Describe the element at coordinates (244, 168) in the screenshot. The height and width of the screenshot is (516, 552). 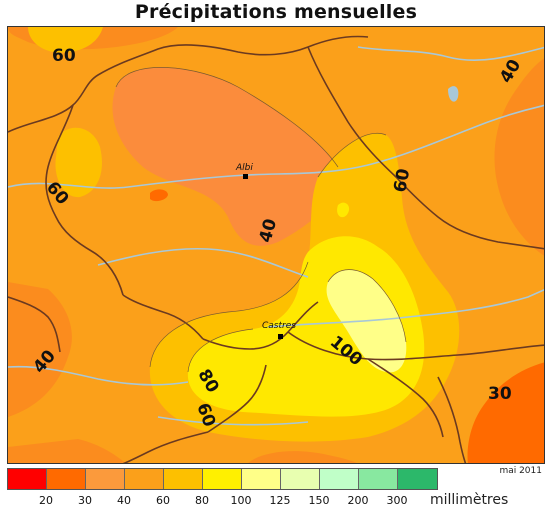
I see `city-label-albi: Albi` at that location.